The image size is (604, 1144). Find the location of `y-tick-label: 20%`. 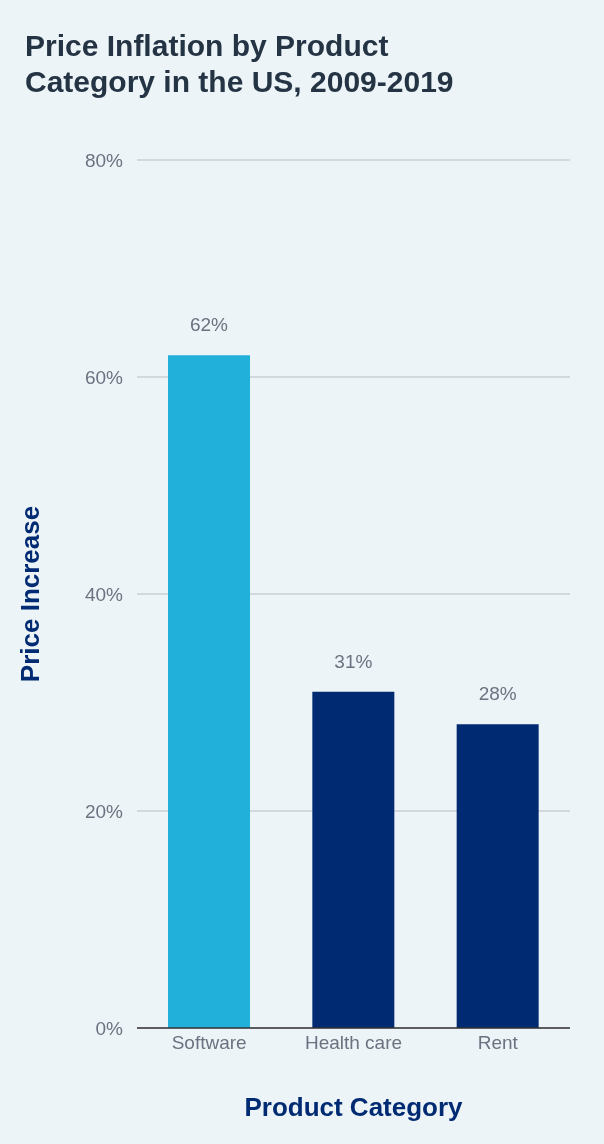

y-tick-label: 20% is located at coordinates (104, 811).